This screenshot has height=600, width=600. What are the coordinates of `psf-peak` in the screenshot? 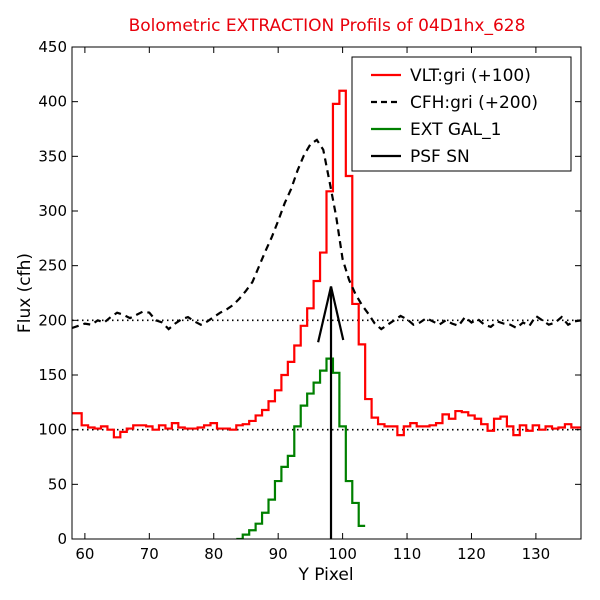 It's located at (331, 314).